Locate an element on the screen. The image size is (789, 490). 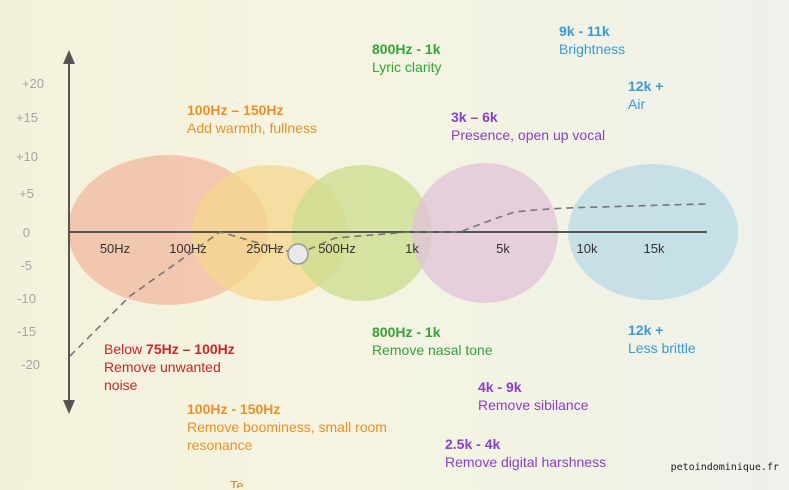
y-tick: -10 is located at coordinates (26, 298).